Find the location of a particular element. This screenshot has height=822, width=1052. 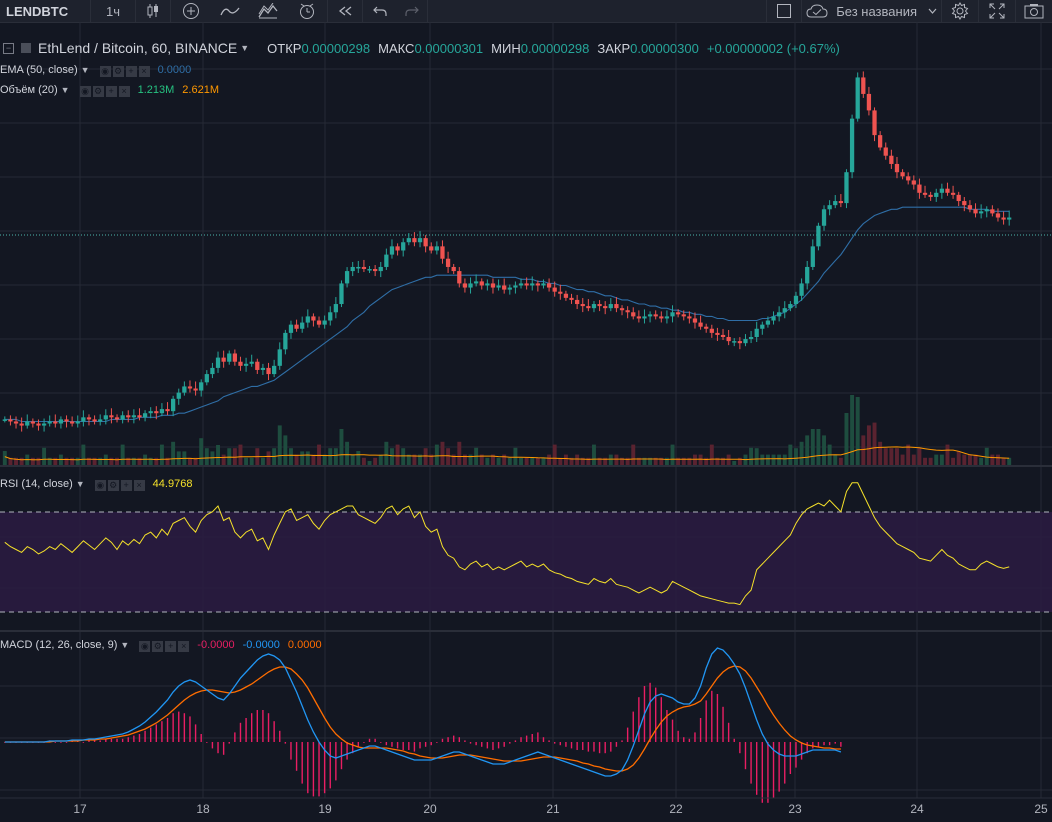

volume-name: Объём (20) is located at coordinates (29, 90).